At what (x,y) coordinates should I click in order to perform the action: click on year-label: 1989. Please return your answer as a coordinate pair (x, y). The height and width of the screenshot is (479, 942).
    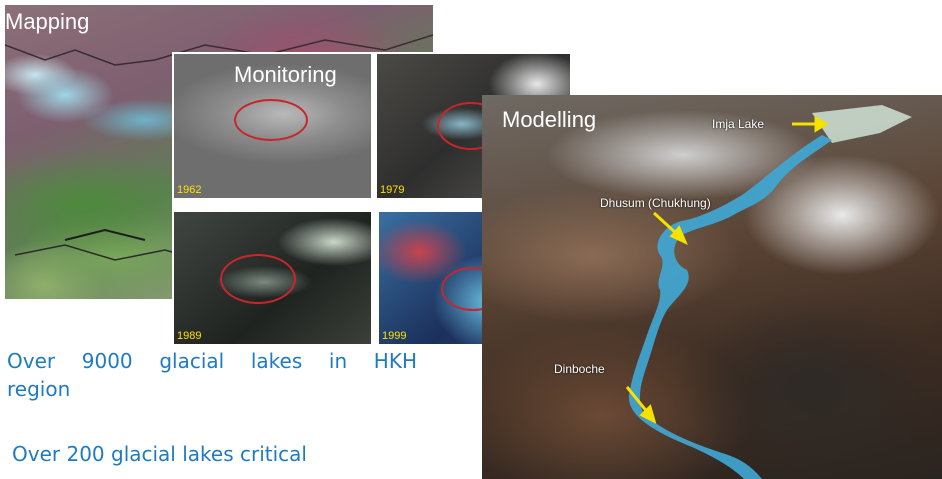
    Looking at the image, I should click on (189, 336).